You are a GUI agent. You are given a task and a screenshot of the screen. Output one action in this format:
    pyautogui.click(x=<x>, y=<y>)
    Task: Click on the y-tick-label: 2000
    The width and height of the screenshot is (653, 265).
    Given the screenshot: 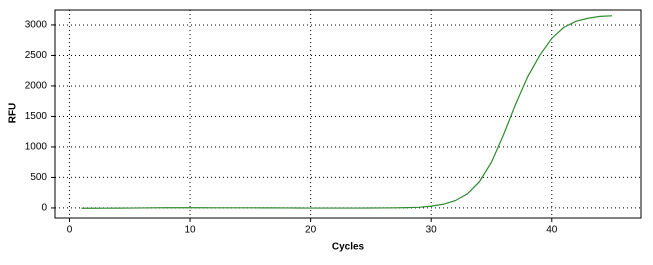 What is the action you would take?
    pyautogui.click(x=36, y=86)
    